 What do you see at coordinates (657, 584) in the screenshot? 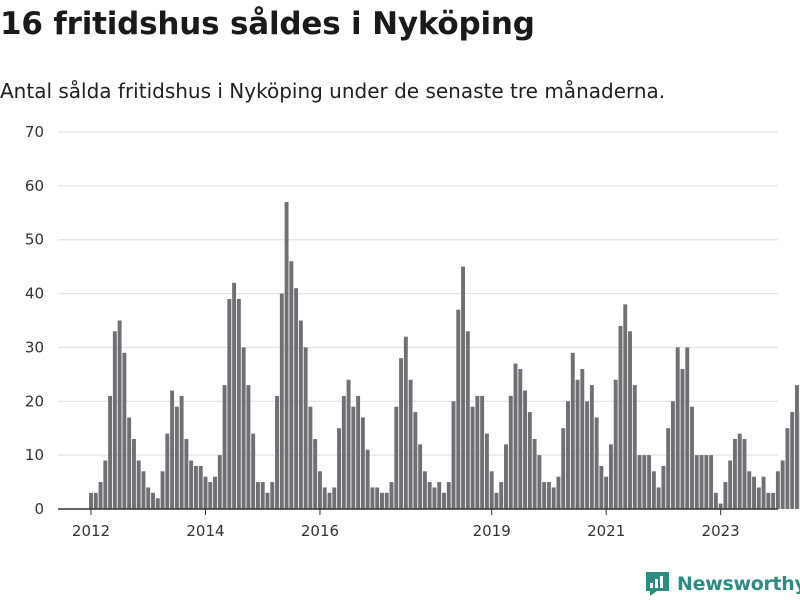
I see `newsworthy-logo-icon` at bounding box center [657, 584].